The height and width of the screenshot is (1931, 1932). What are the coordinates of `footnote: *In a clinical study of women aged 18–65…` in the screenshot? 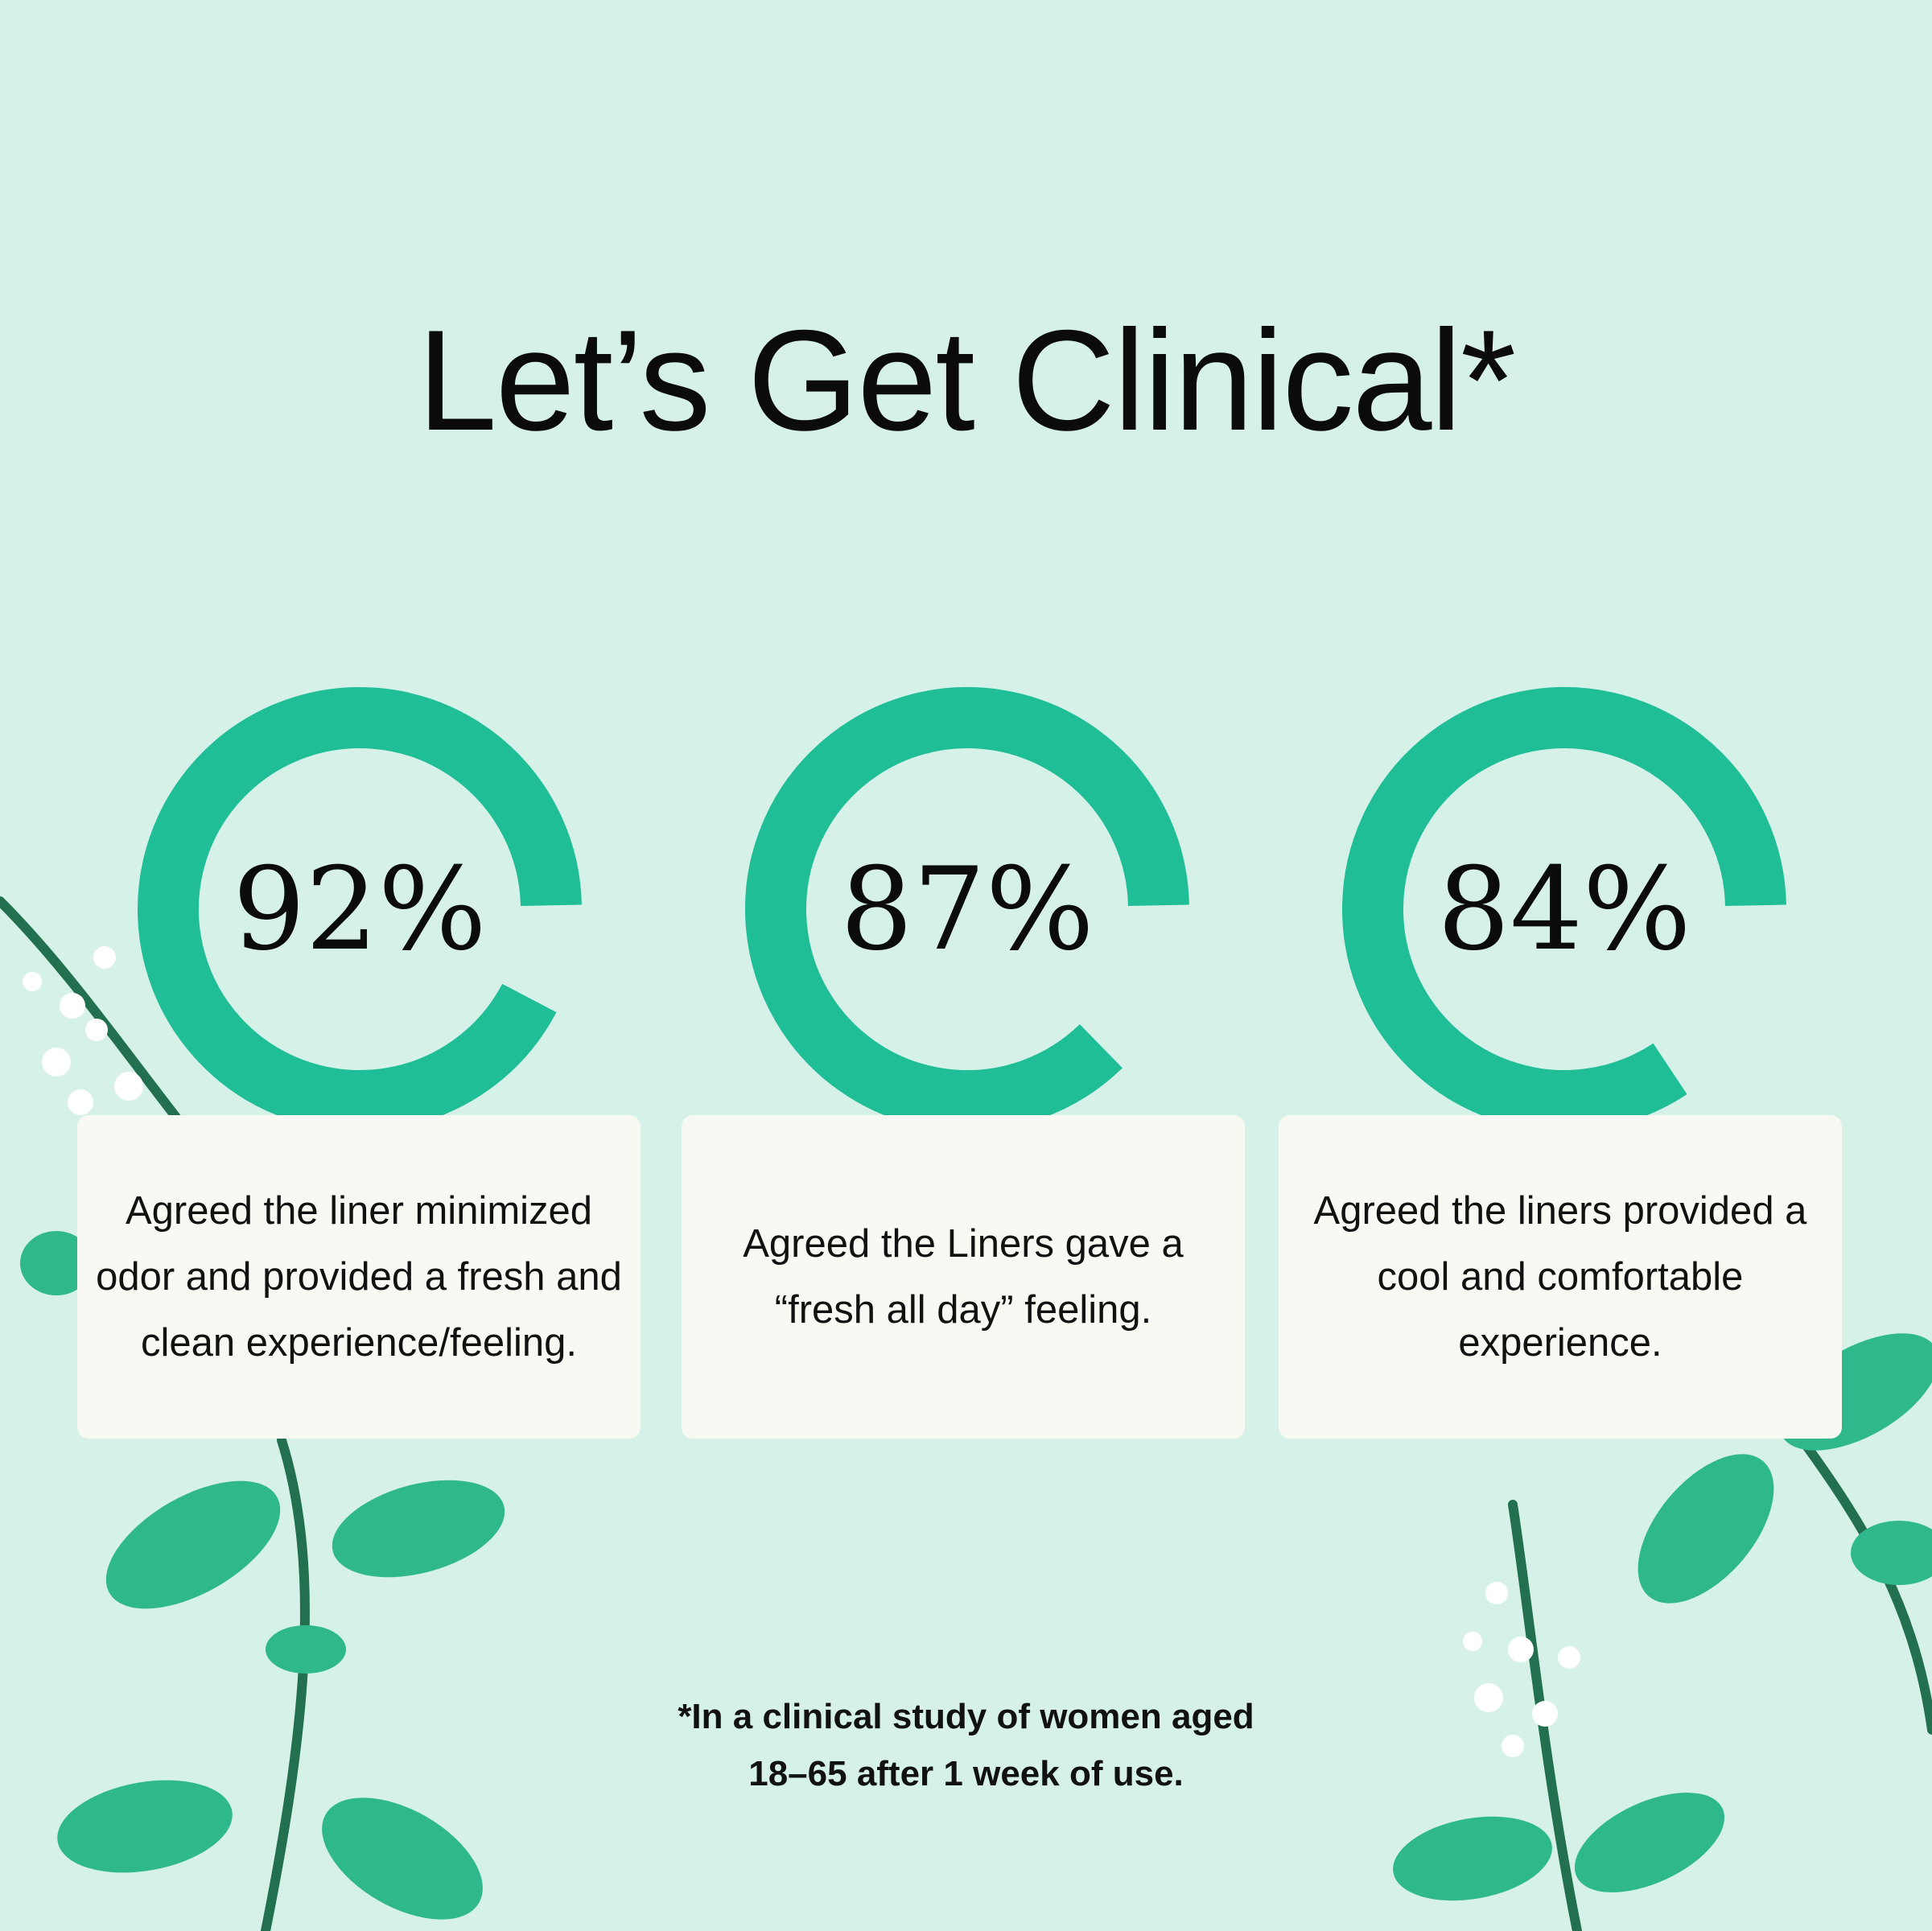 It's located at (966, 1745).